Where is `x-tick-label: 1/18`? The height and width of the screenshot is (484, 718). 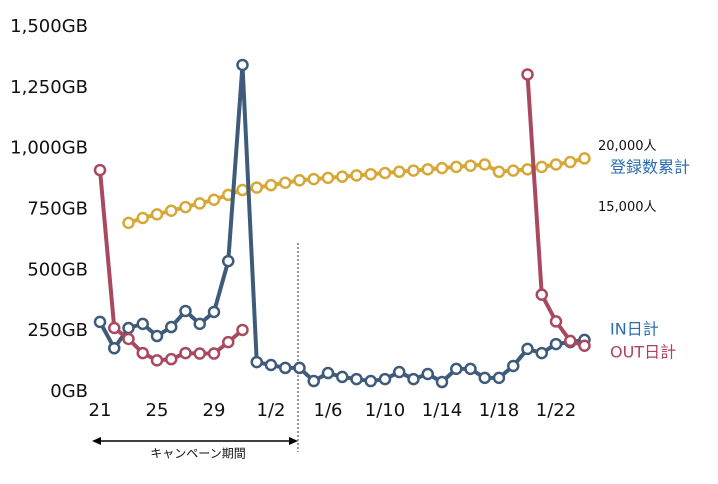
x-tick-label: 1/18 is located at coordinates (499, 410).